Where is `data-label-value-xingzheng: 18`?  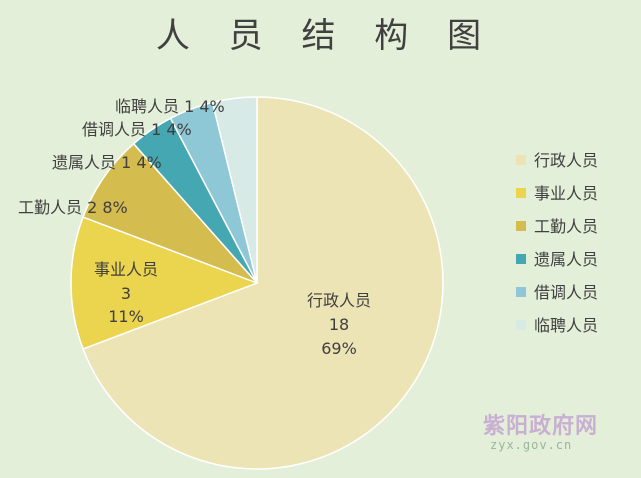 data-label-value-xingzheng: 18 is located at coordinates (339, 324).